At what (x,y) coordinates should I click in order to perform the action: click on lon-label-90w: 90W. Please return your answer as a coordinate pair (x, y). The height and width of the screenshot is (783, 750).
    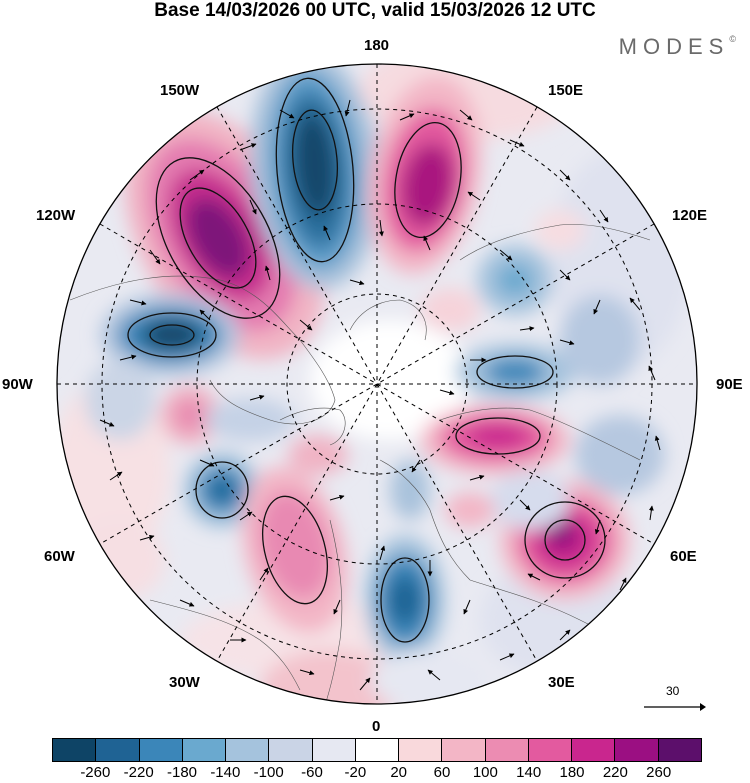
    Looking at the image, I should click on (17, 384).